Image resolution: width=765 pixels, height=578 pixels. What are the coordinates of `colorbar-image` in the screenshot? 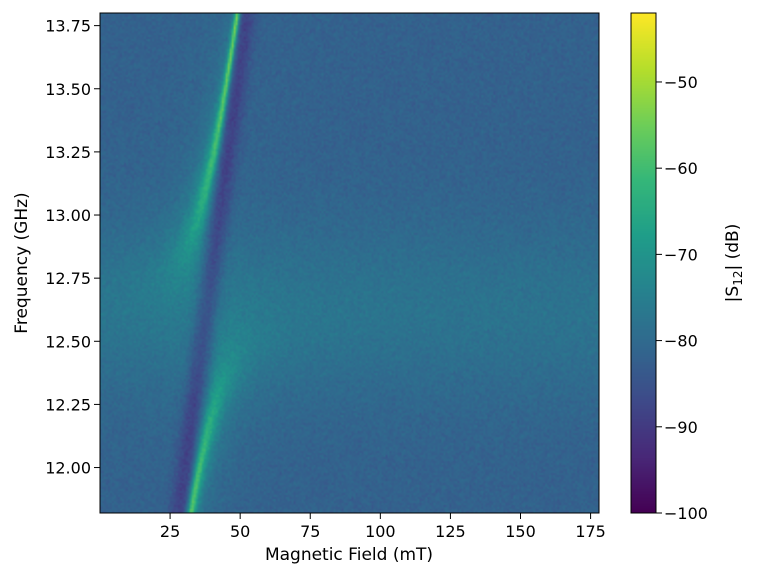 It's located at (643, 263).